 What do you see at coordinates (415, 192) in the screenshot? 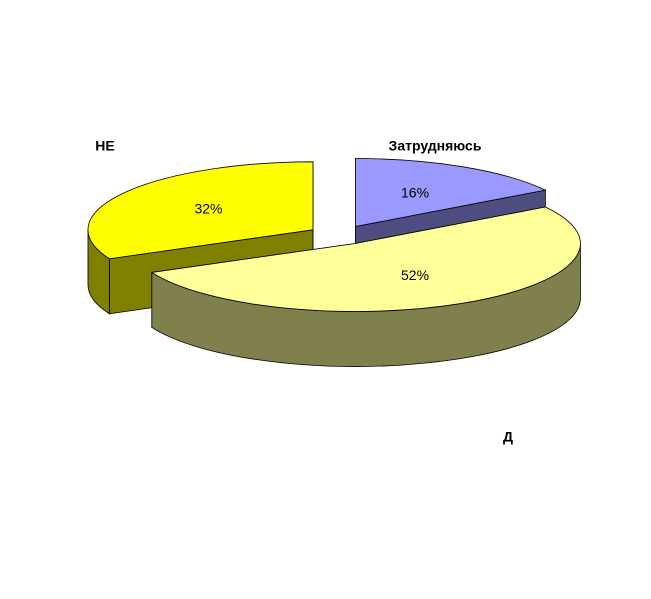
I see `value-label: 16%` at bounding box center [415, 192].